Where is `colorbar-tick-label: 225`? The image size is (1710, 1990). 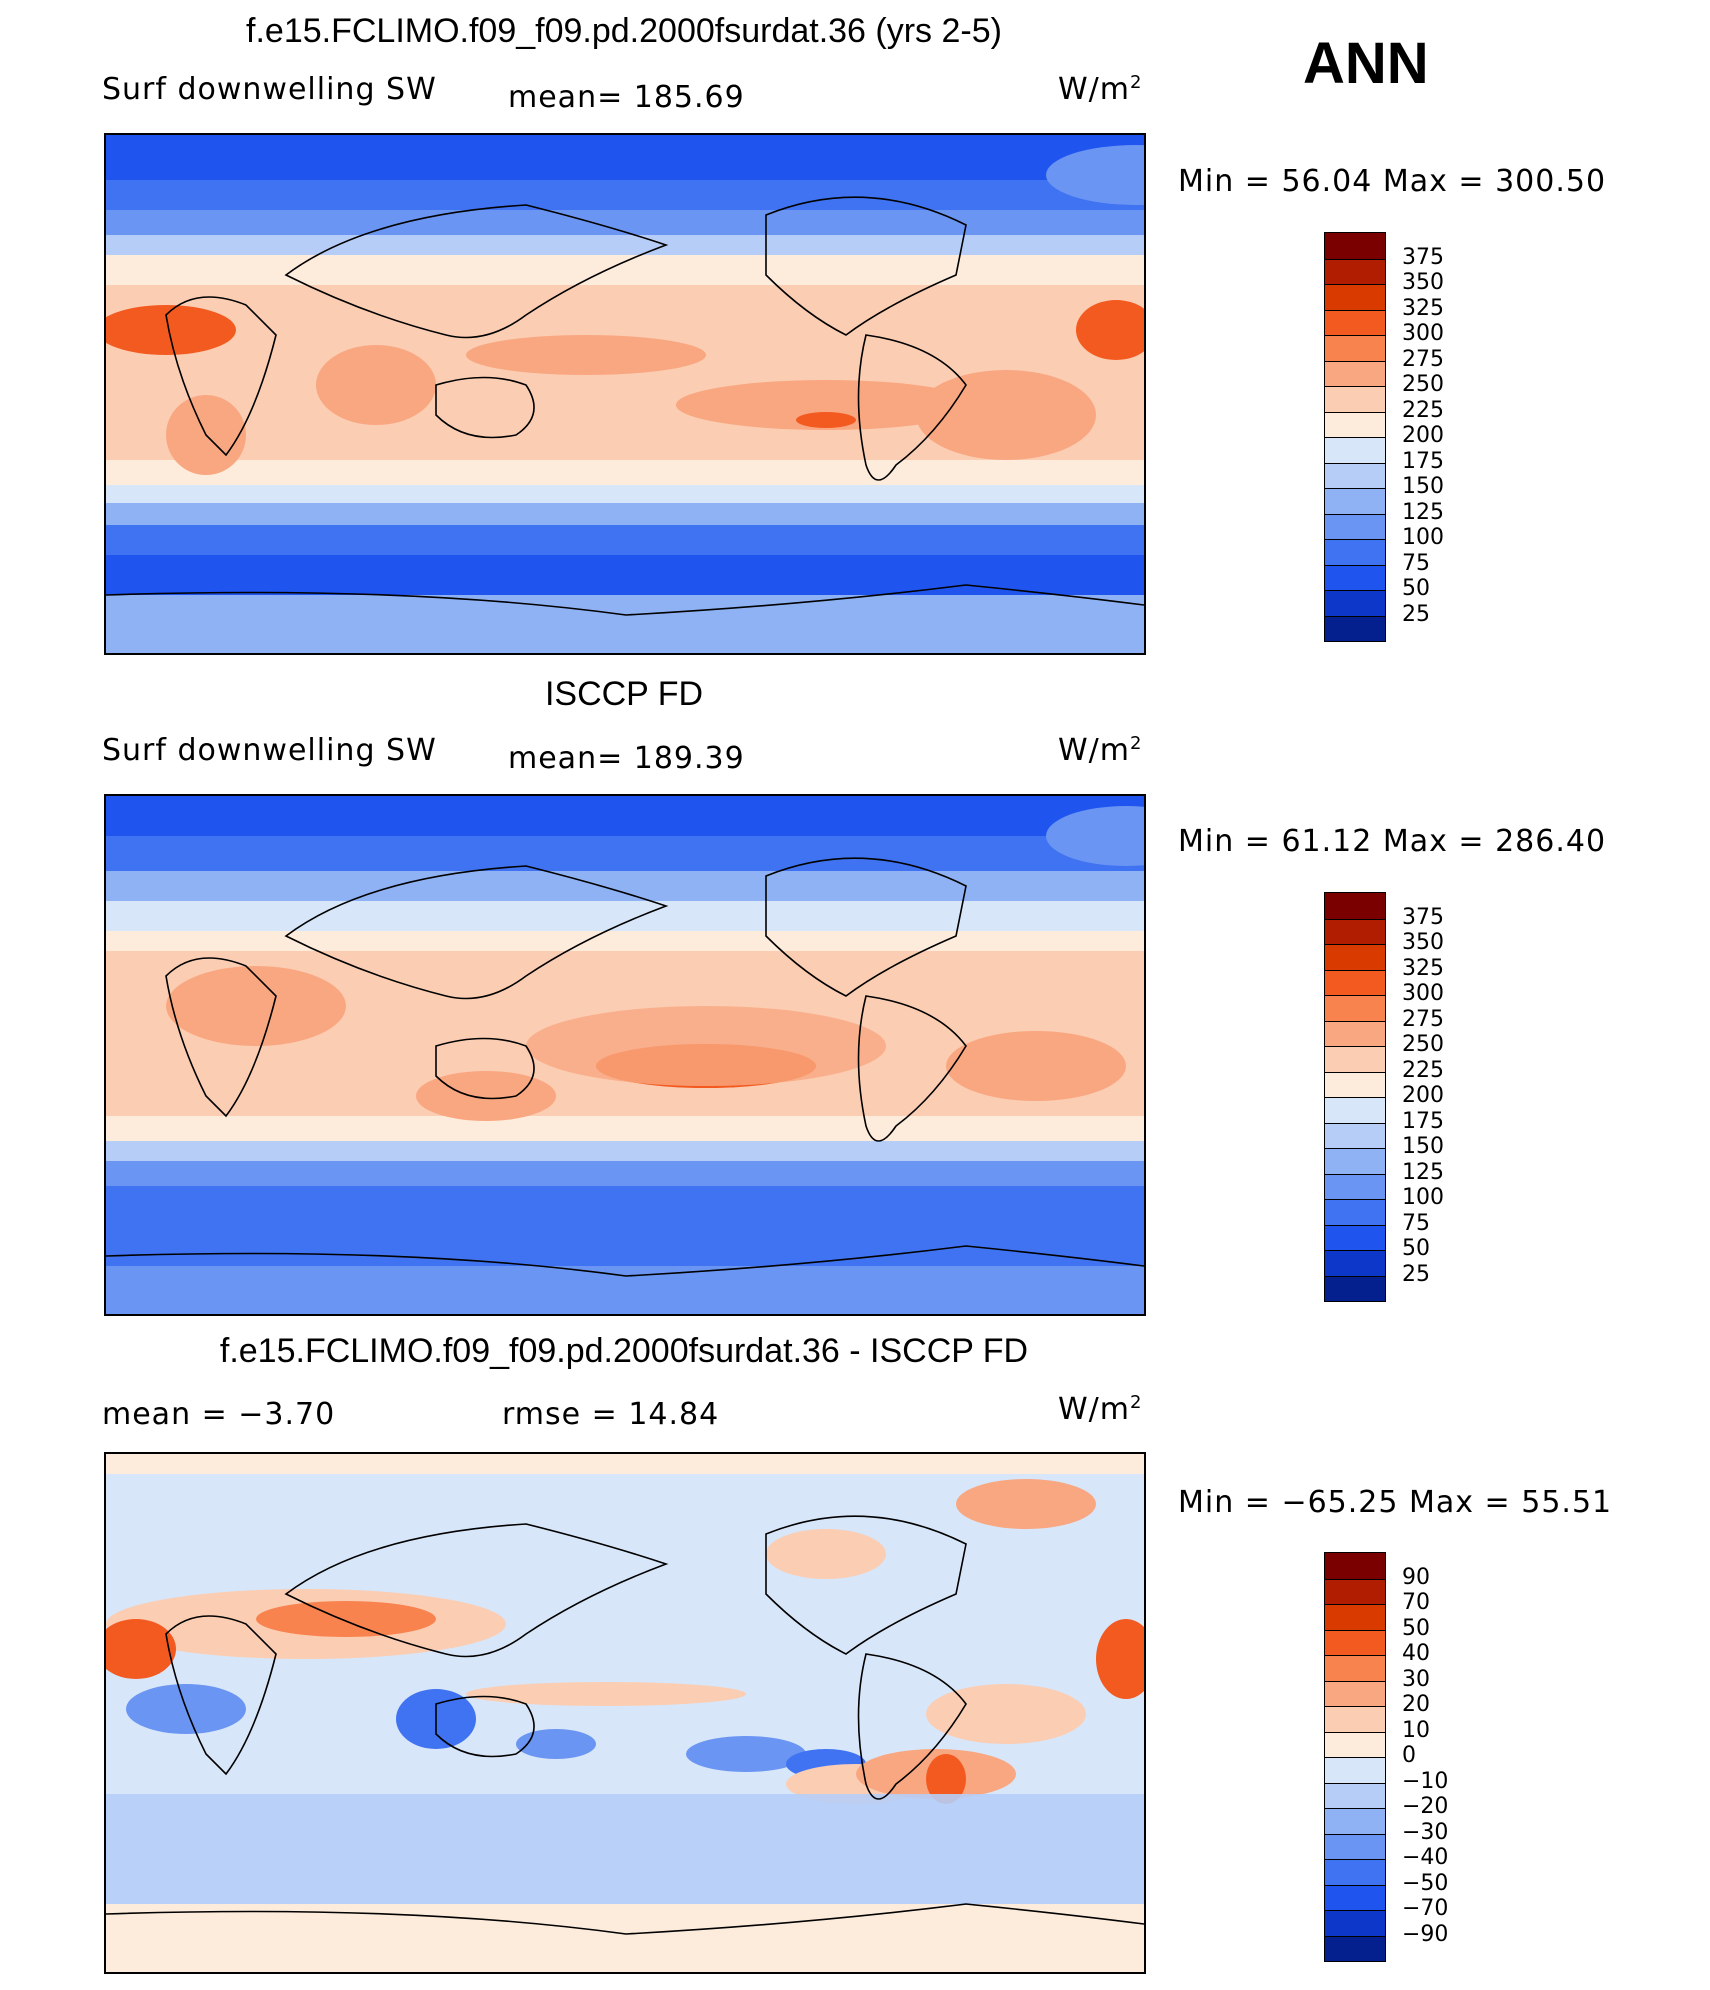
colorbar-tick-label: 225 is located at coordinates (1423, 1070).